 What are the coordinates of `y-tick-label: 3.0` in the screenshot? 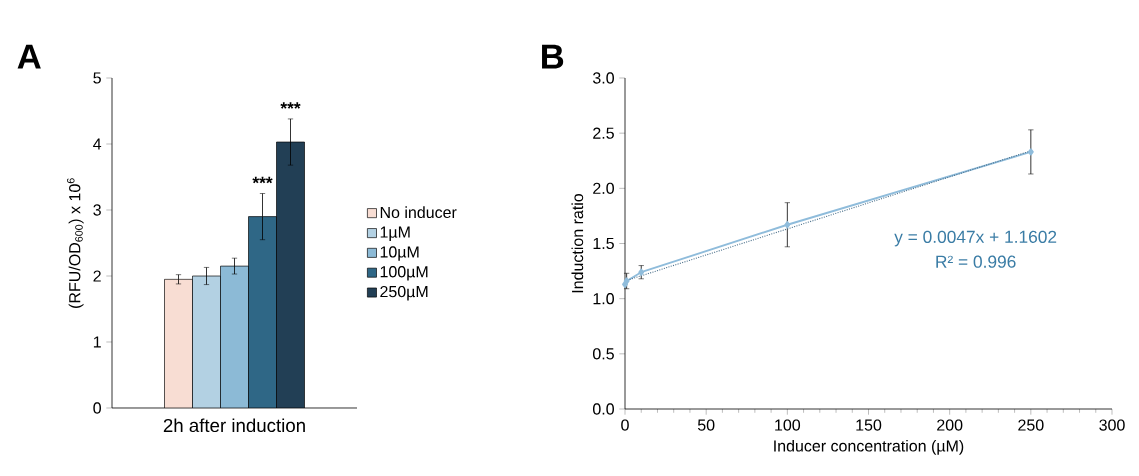 It's located at (603, 78).